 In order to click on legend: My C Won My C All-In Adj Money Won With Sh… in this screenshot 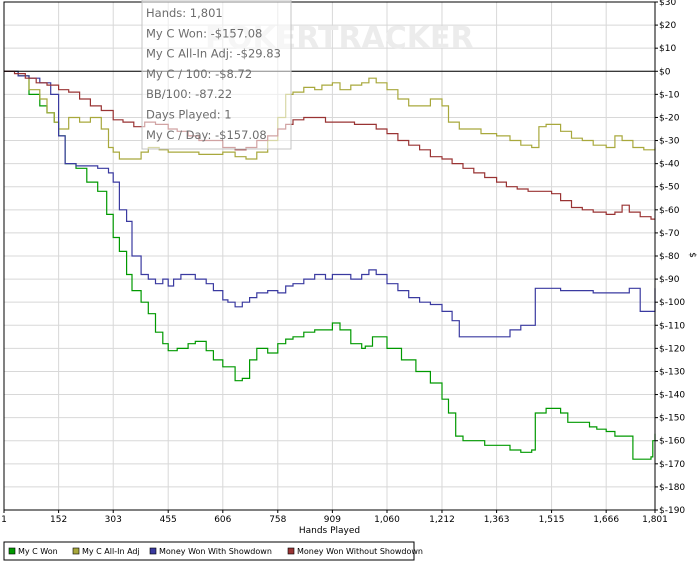, I will do `click(213, 551)`.